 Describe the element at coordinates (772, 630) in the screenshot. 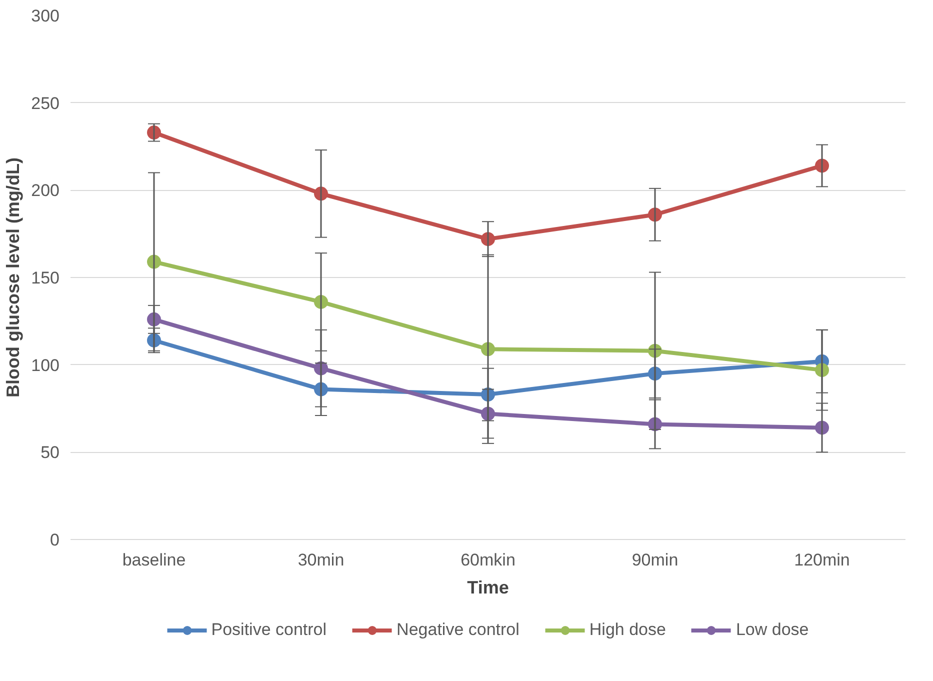

I see `legend-label: Low dose` at that location.